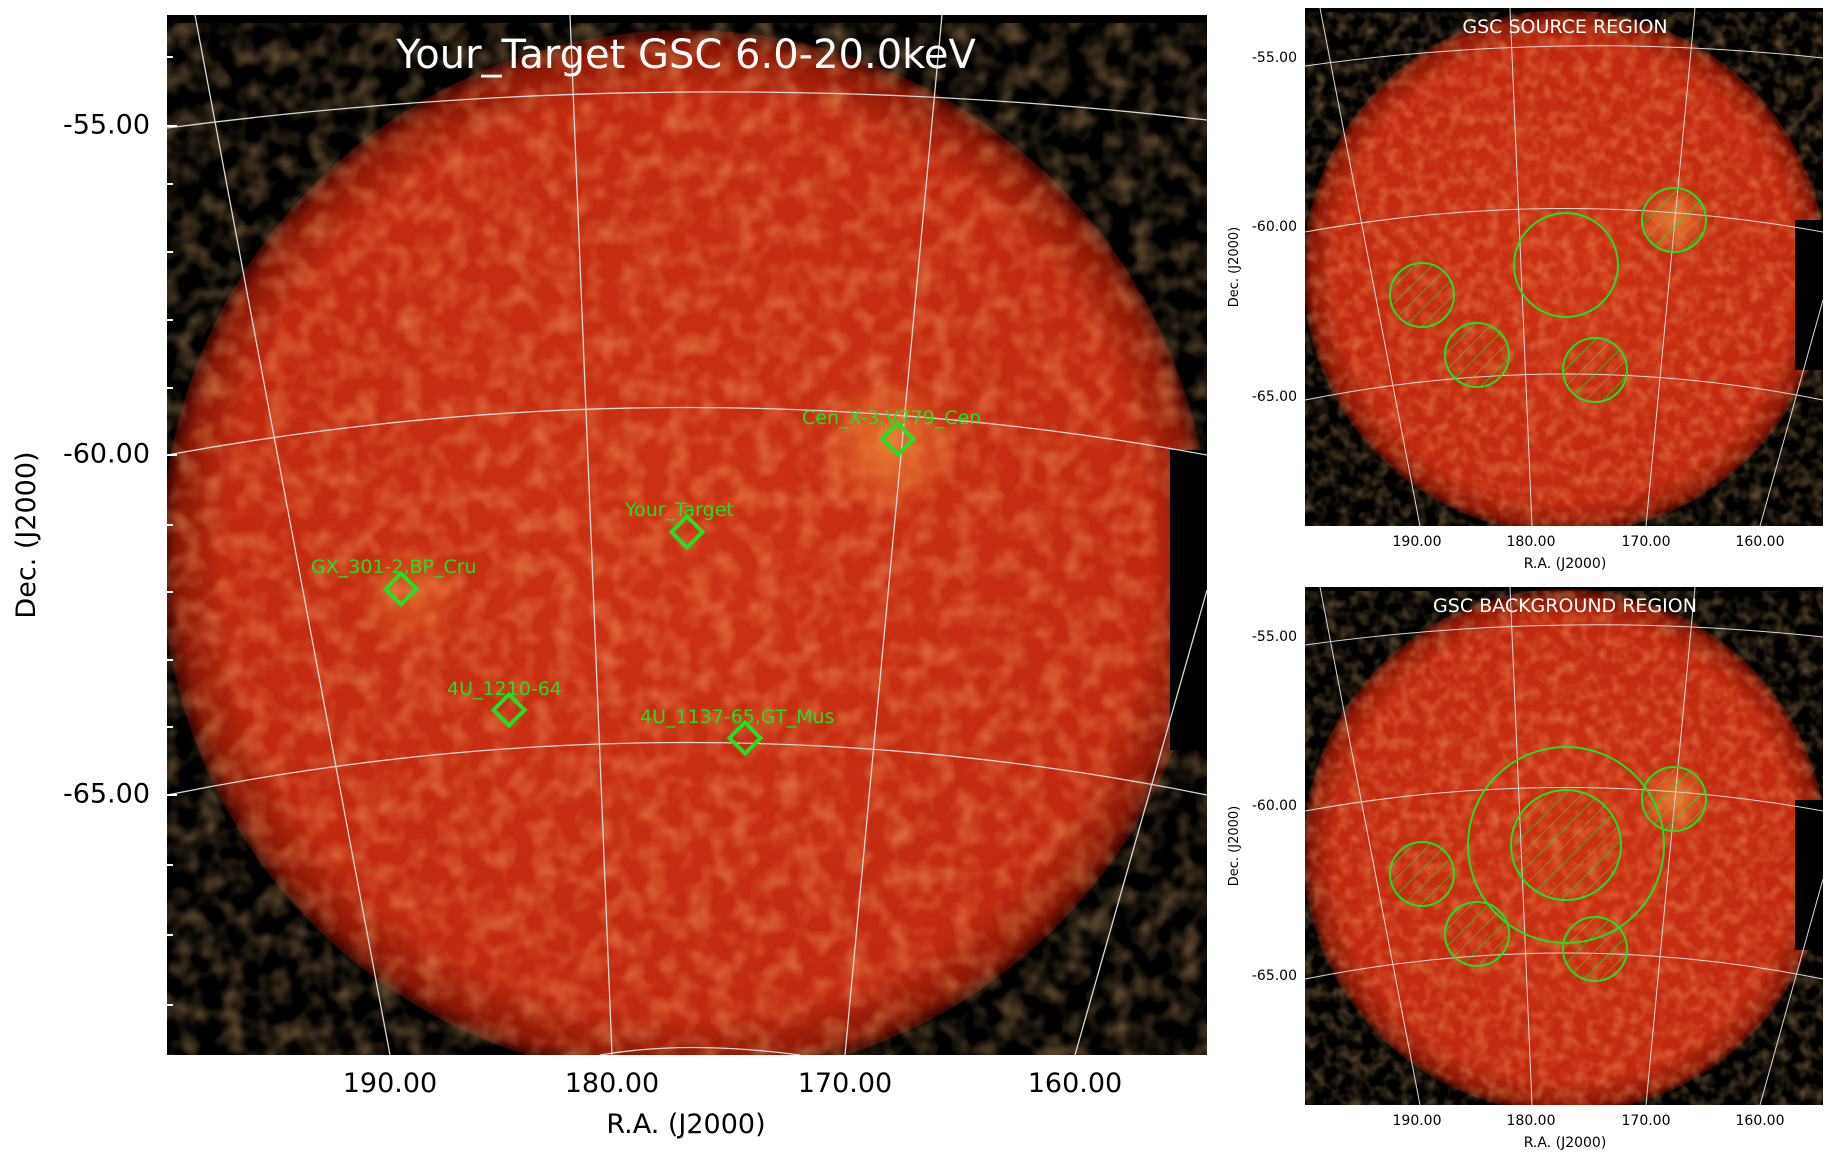  What do you see at coordinates (685, 1124) in the screenshot?
I see `main-xlabel: R.A. (J2000)` at bounding box center [685, 1124].